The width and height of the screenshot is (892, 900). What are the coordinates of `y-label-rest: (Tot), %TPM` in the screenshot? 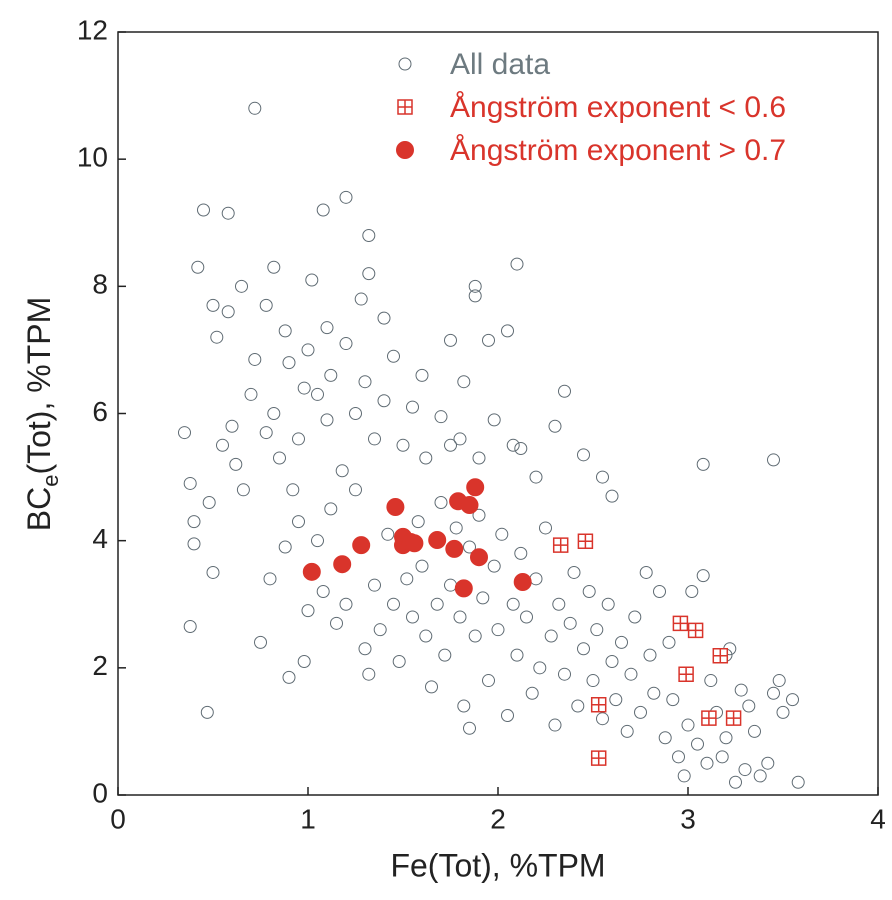 It's located at (39, 386).